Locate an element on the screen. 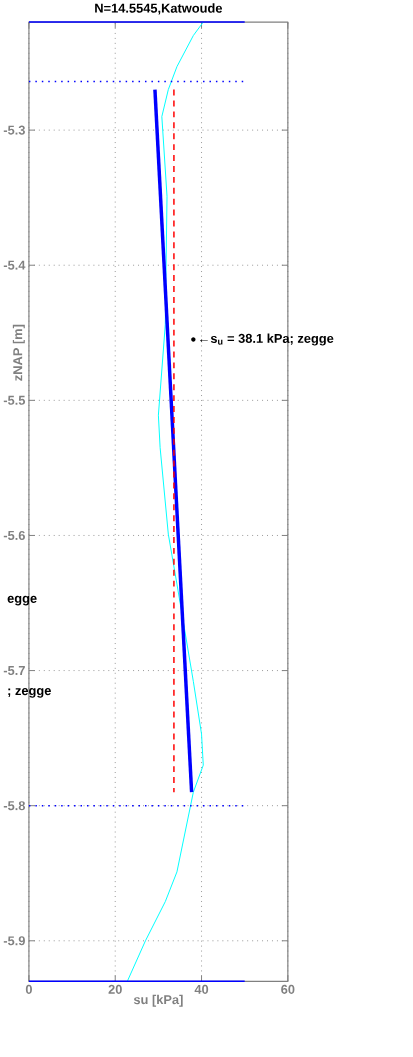  y-tick-label: -5.7 is located at coordinates (14, 671).